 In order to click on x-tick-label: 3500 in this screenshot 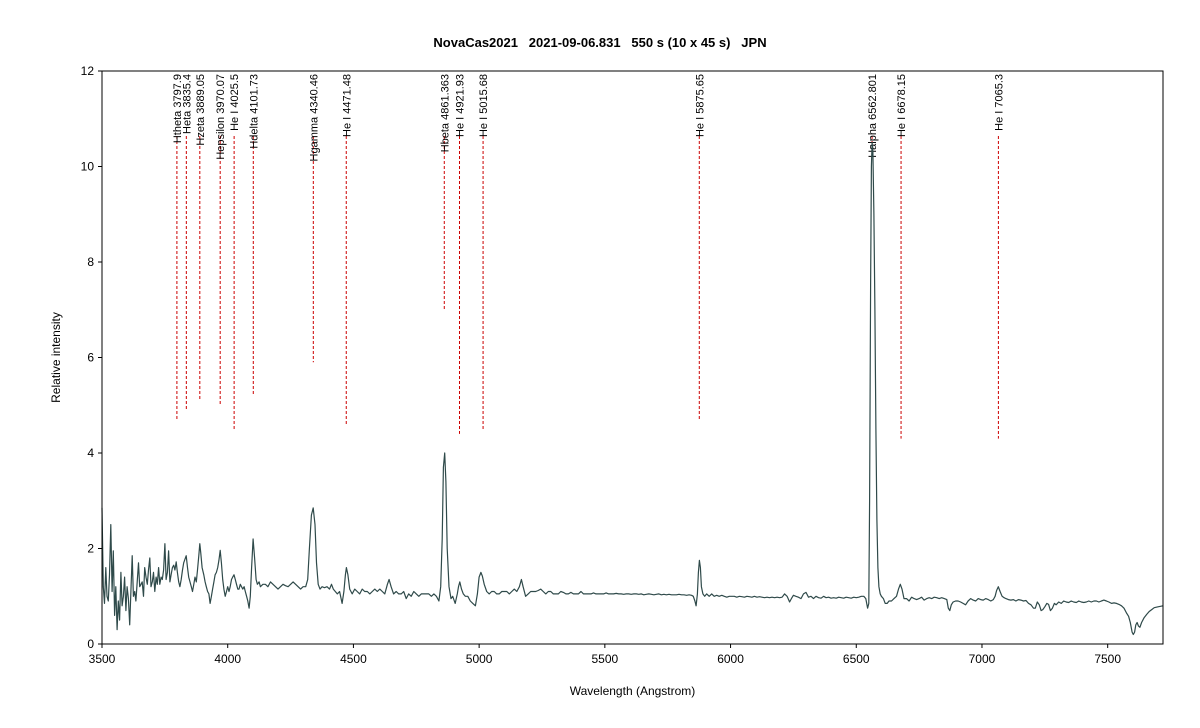, I will do `click(102, 659)`.